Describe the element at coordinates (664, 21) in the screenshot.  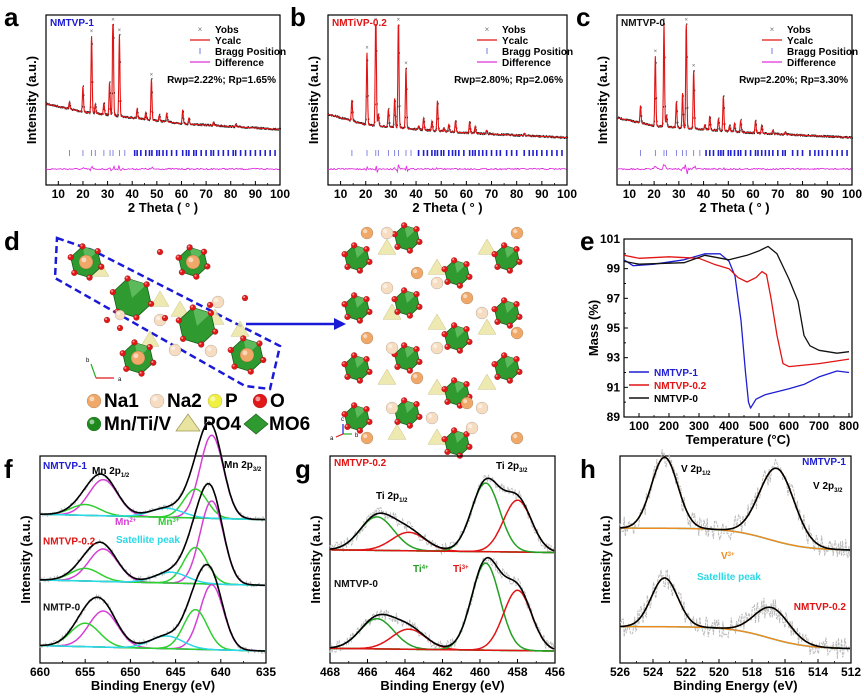
I see `xrd-c-peak-marker: ×` at that location.